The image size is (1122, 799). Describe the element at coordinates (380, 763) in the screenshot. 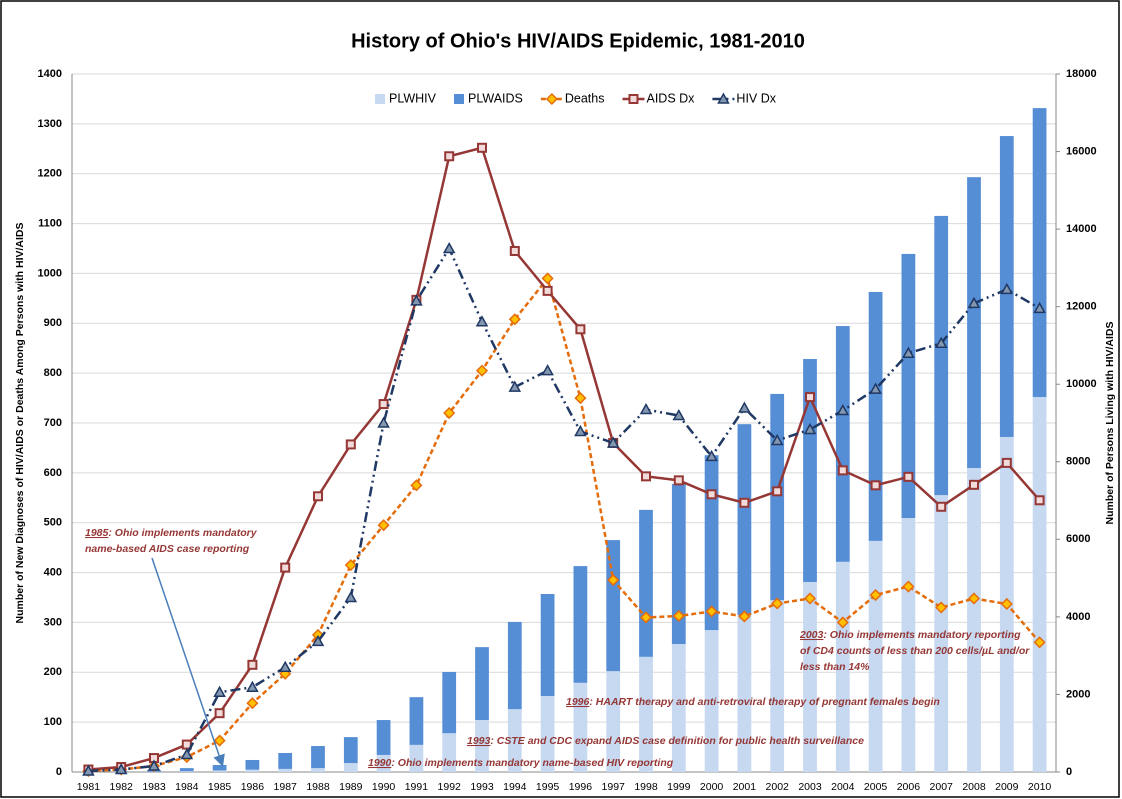

I see `annotation-year: 1990` at that location.